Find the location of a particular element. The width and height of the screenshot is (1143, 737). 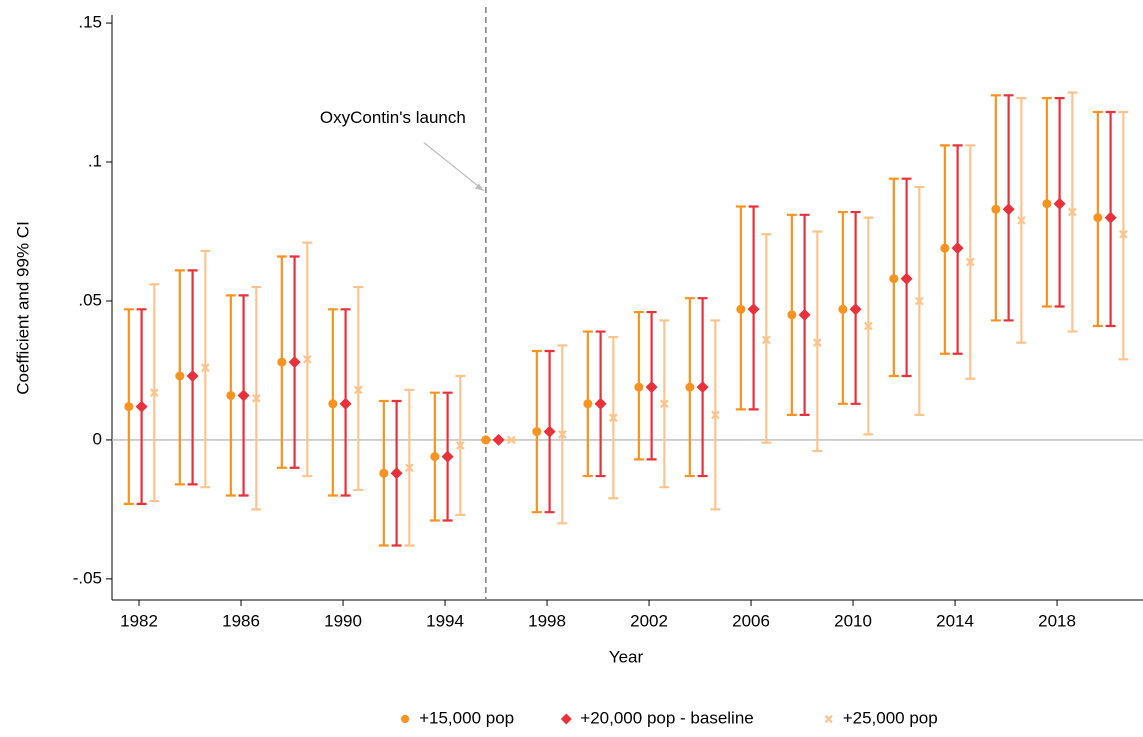

x-tick-label: 1994 is located at coordinates (445, 620).